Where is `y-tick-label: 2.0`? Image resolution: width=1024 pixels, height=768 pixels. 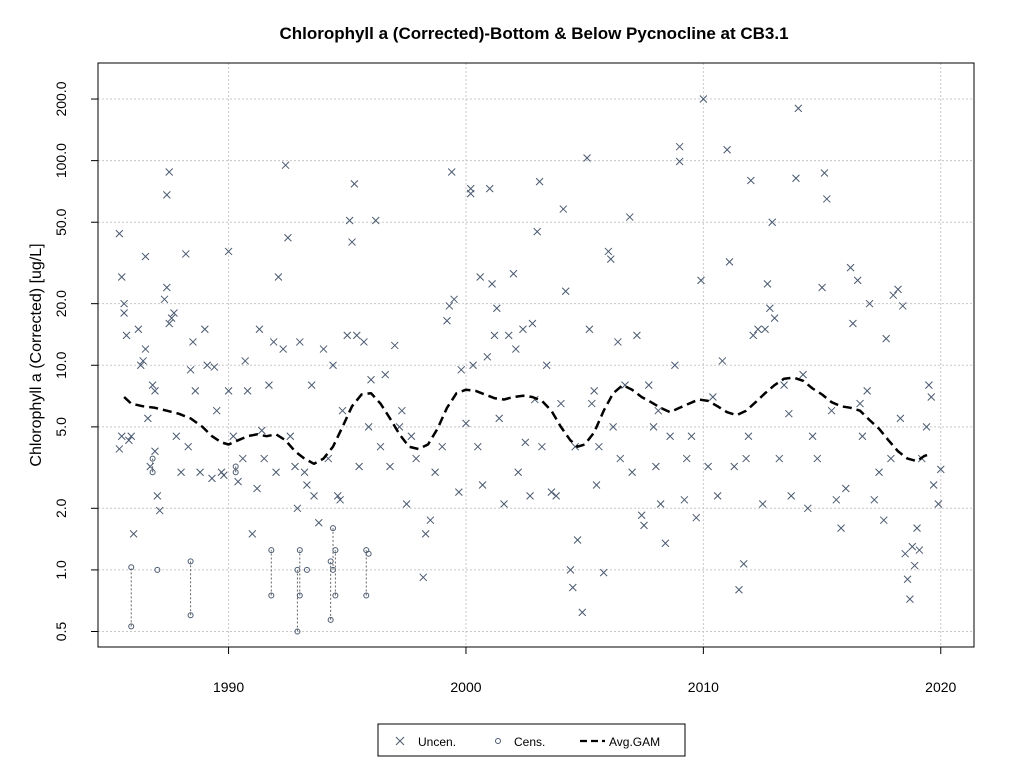
y-tick-label: 2.0 is located at coordinates (61, 508).